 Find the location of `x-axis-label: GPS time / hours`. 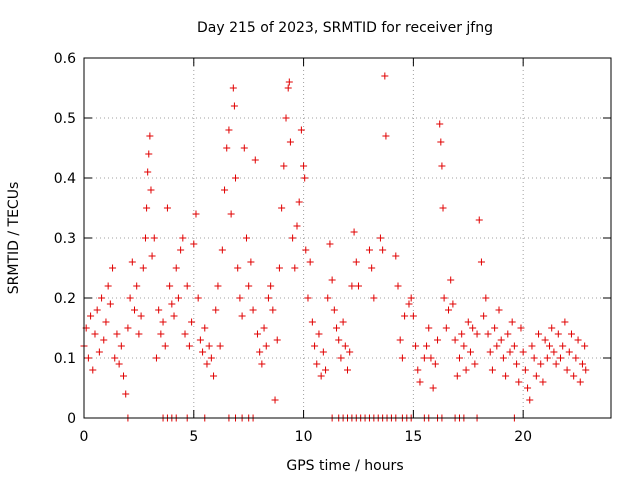

x-axis-label: GPS time / hours is located at coordinates (344, 466).